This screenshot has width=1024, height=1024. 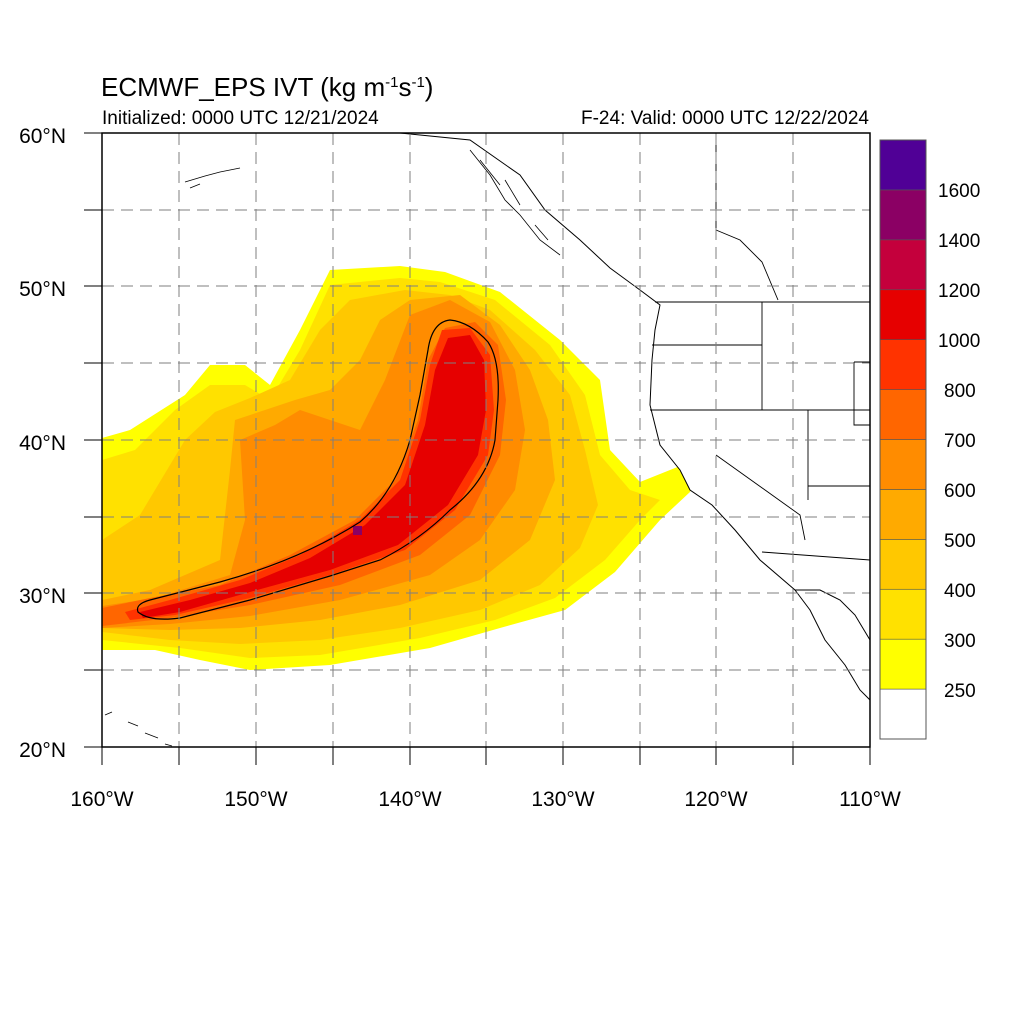 I want to click on colorbar-label-800: 800, so click(x=960, y=391).